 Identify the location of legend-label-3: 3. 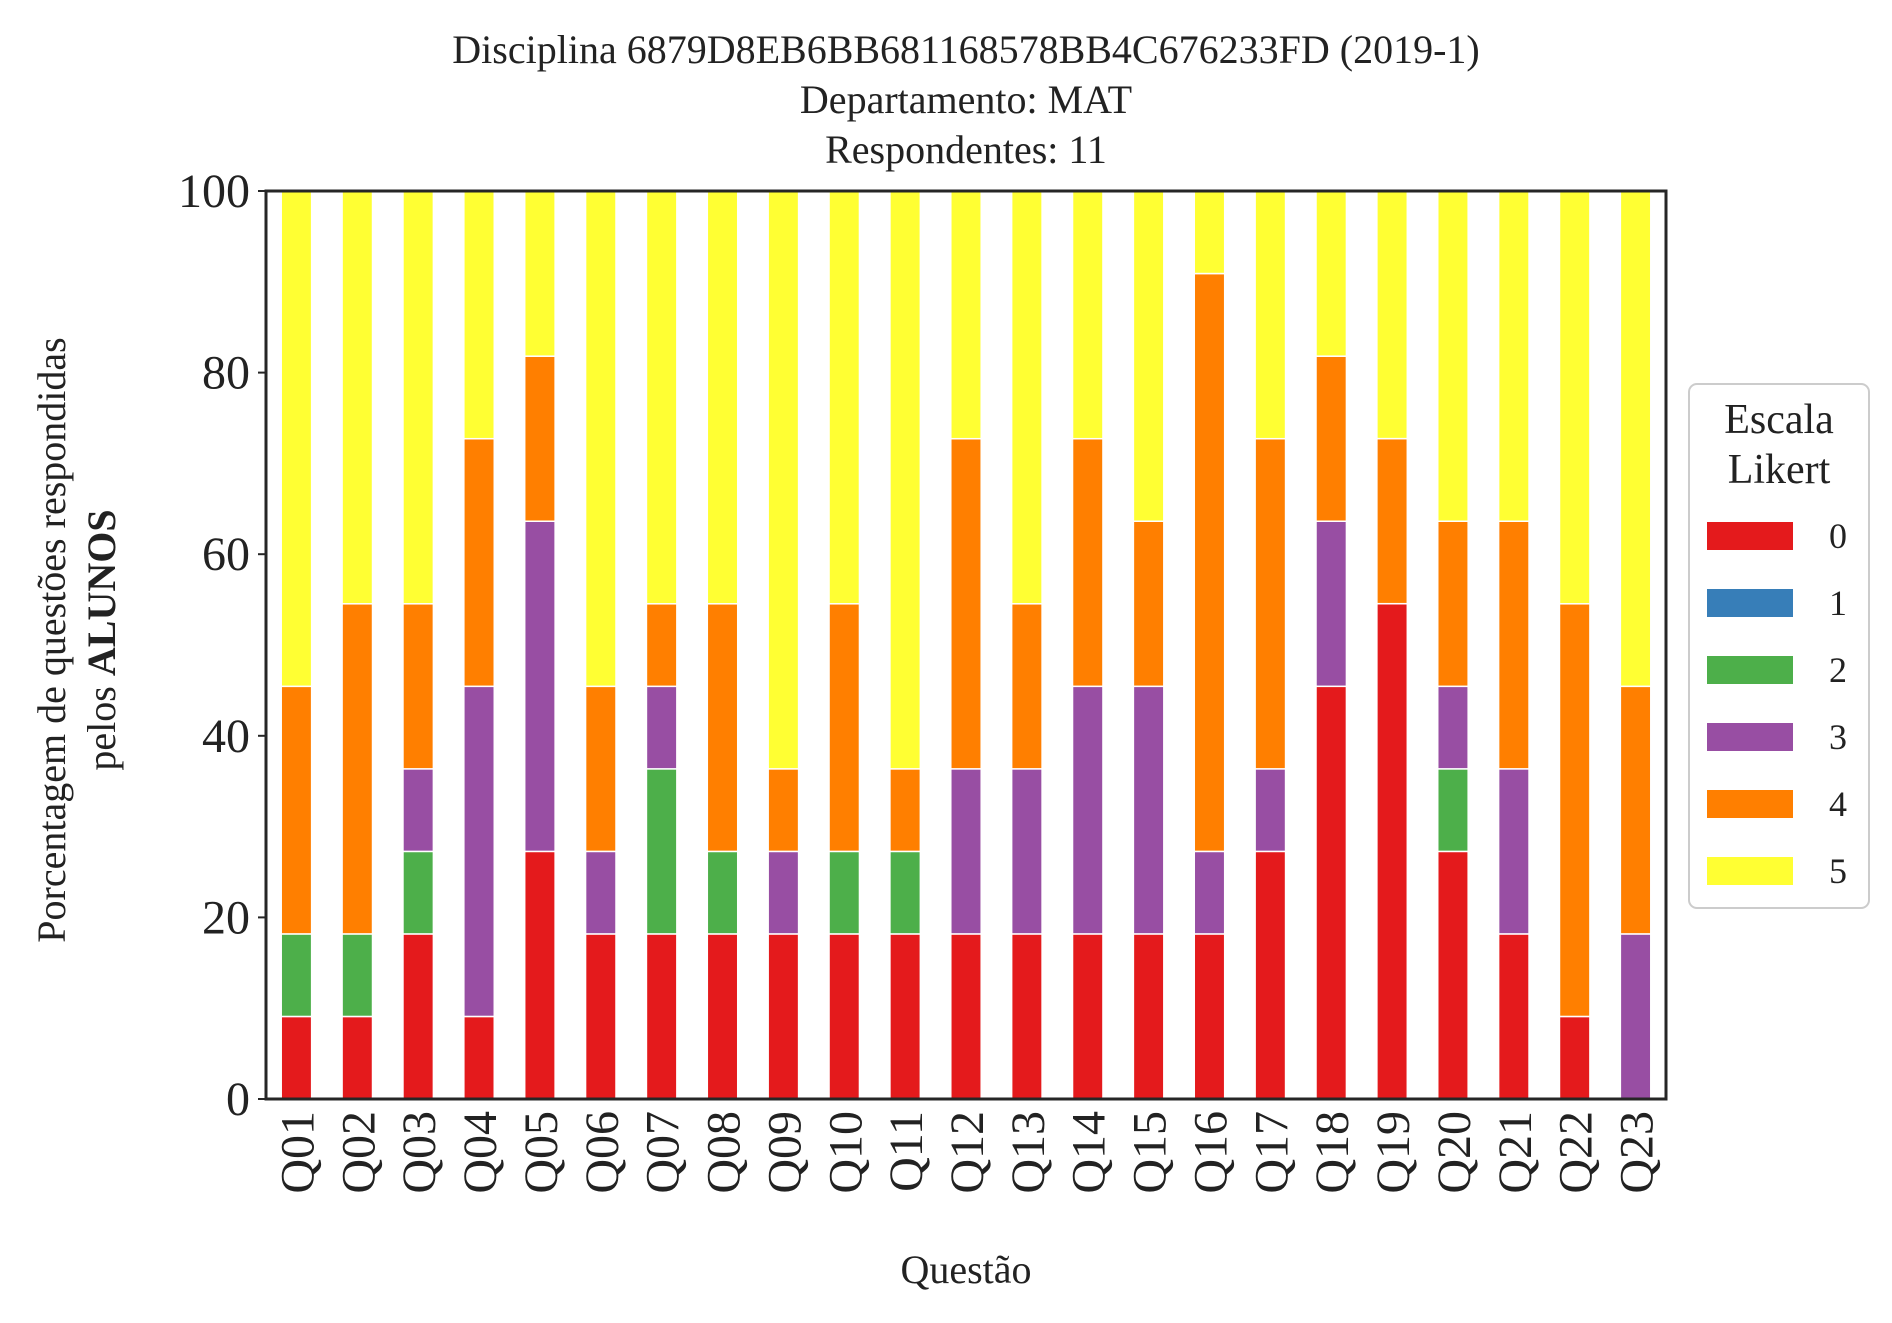
(1838, 737).